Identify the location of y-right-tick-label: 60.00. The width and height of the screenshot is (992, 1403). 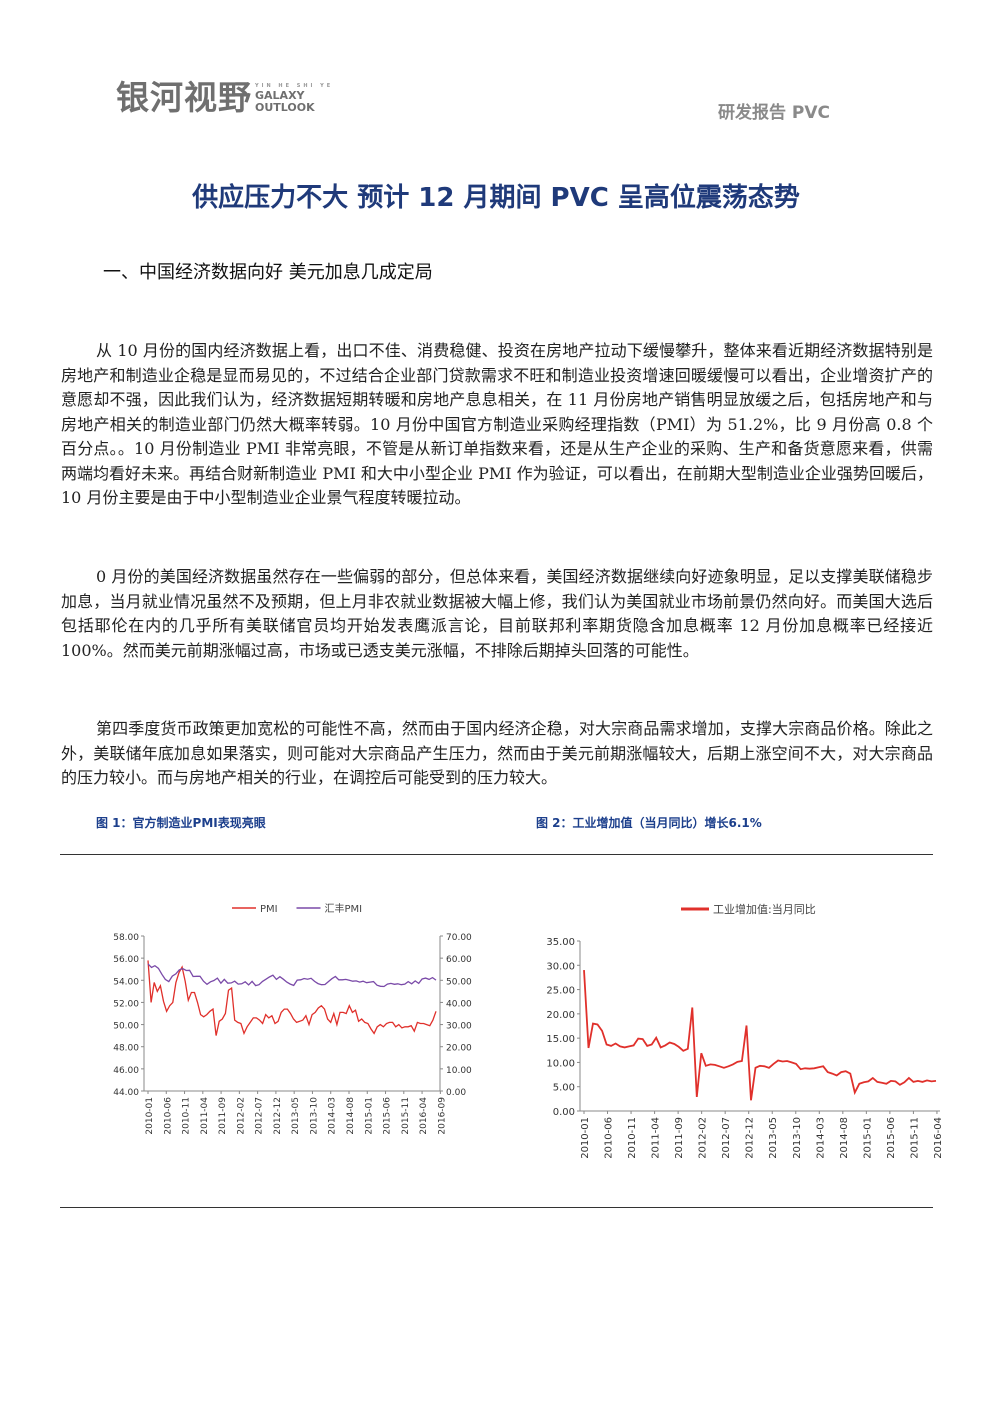
(459, 960).